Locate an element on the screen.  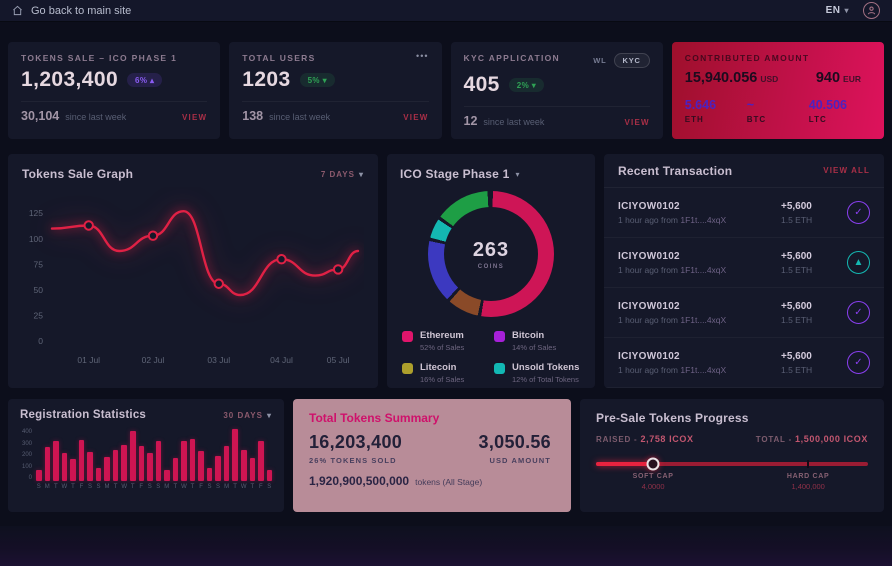
slider-track is located at coordinates (732, 464).